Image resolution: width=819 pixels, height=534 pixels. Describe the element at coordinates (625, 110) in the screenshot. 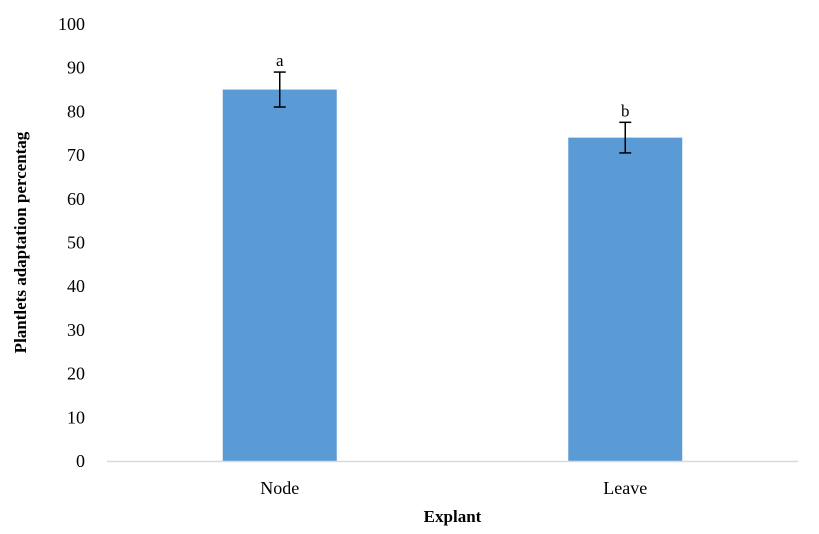

I see `significance-label: b` at that location.